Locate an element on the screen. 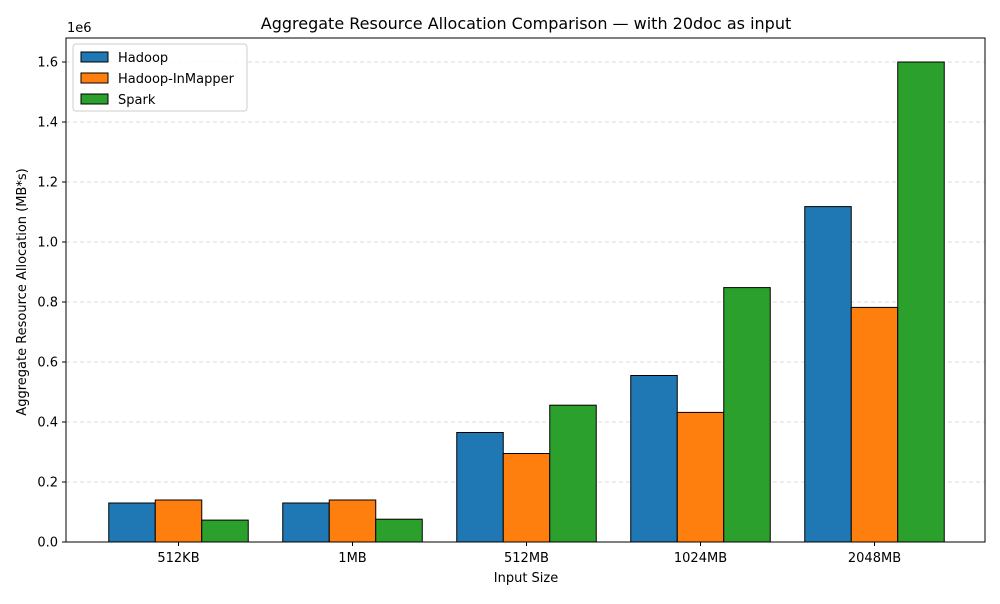  bar-hadoop-inmapper-512mb is located at coordinates (526, 498).